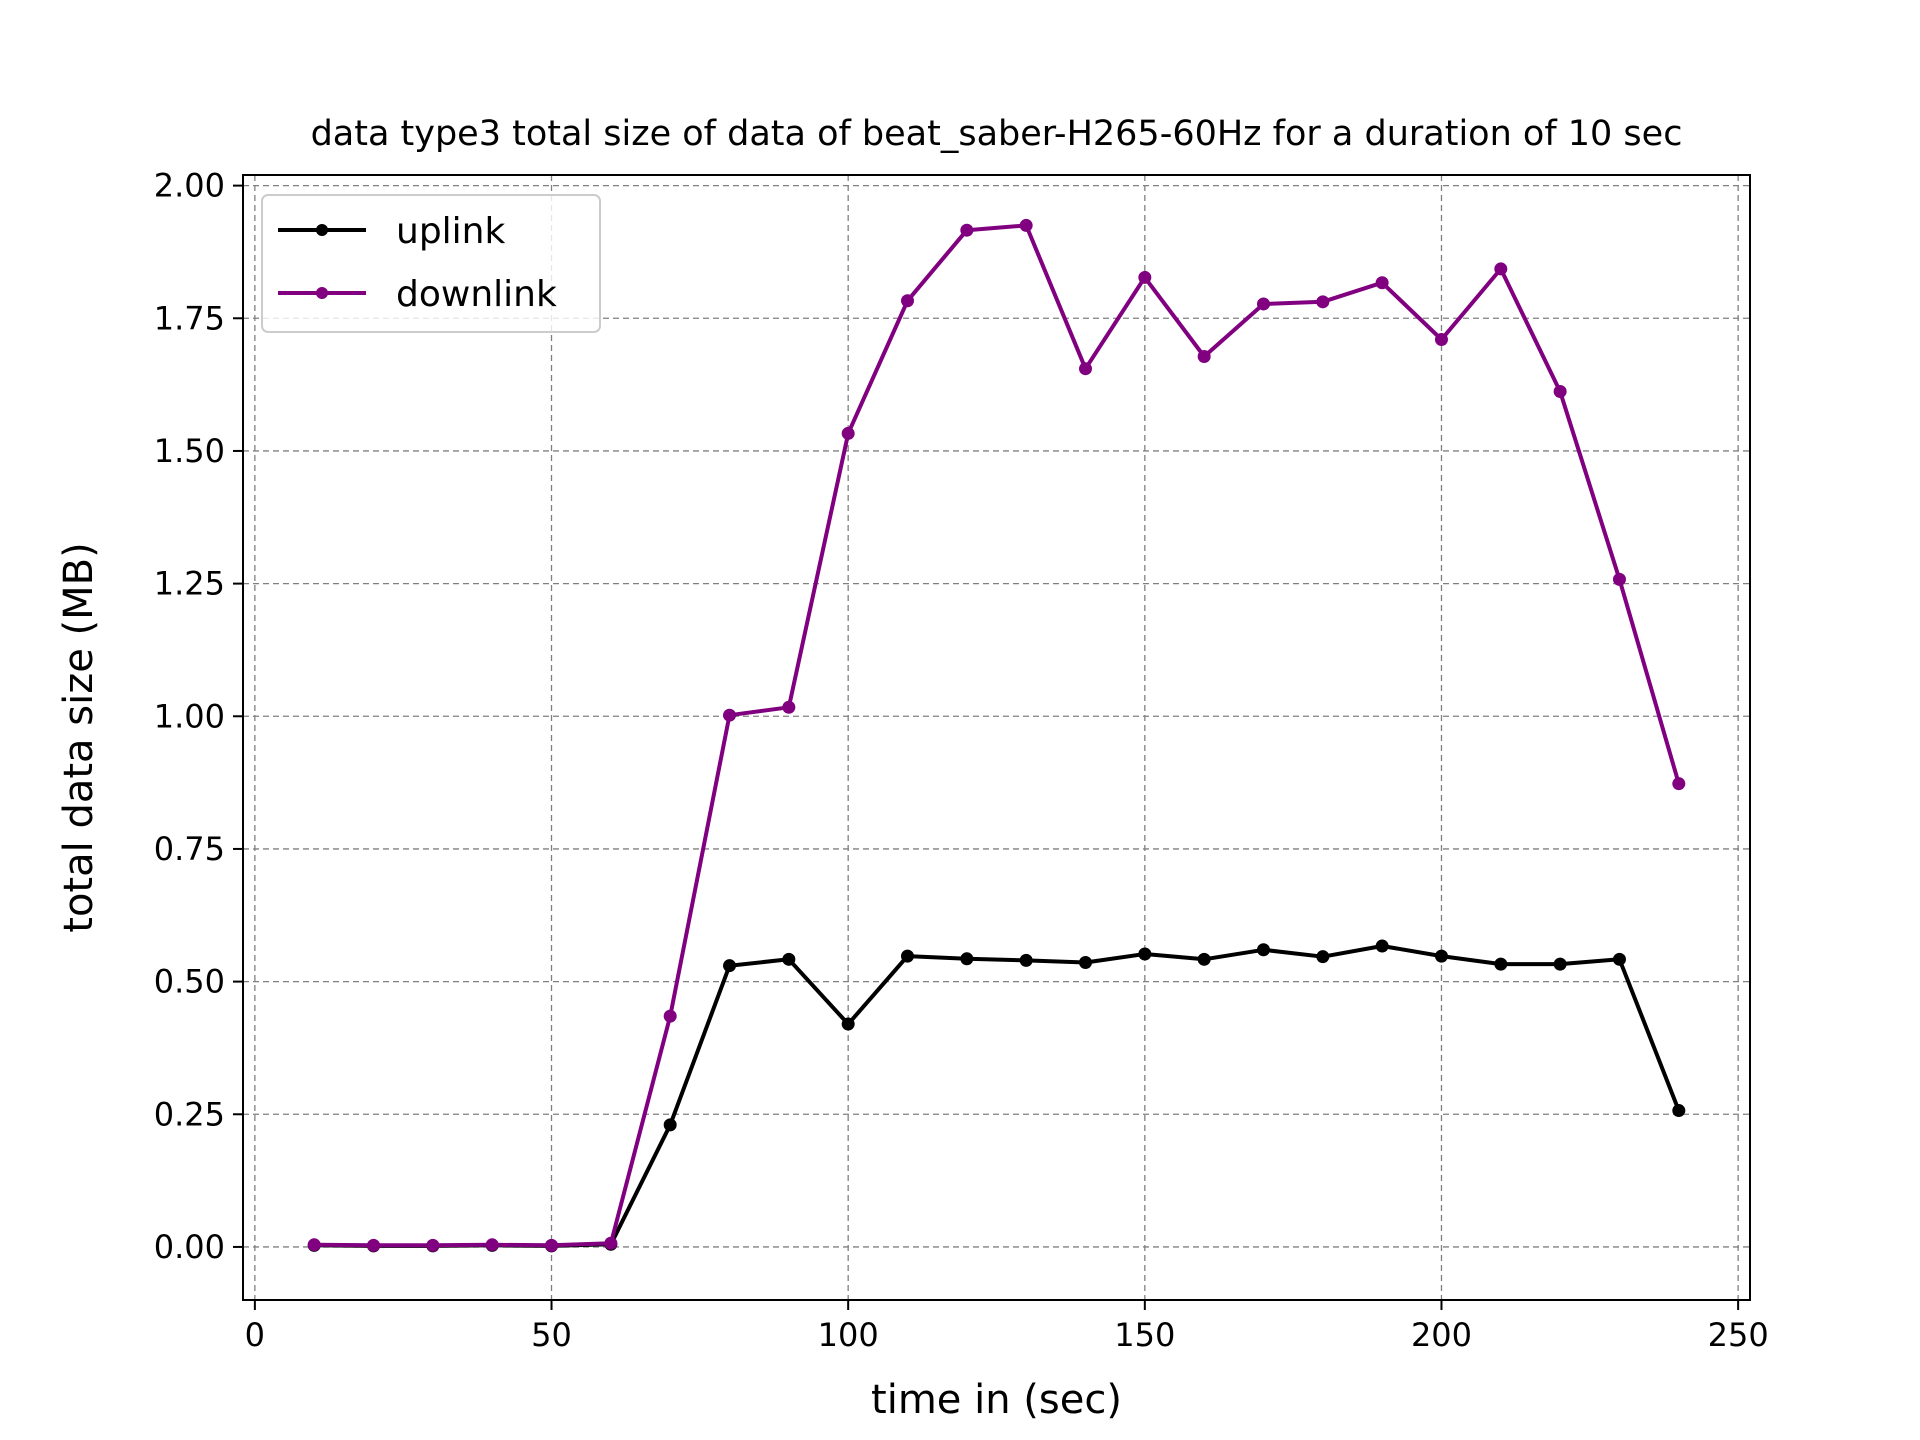  I want to click on y-axis: 0.00 0.25 0.50 0.75 1.00 1.25 1.50 1.75 2.00, so click(198, 716).